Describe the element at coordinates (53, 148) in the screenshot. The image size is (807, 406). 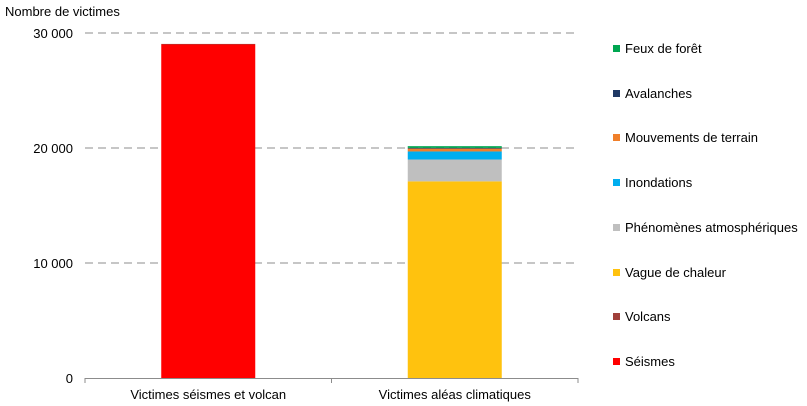
I see `y-tick-label: 20 000` at that location.